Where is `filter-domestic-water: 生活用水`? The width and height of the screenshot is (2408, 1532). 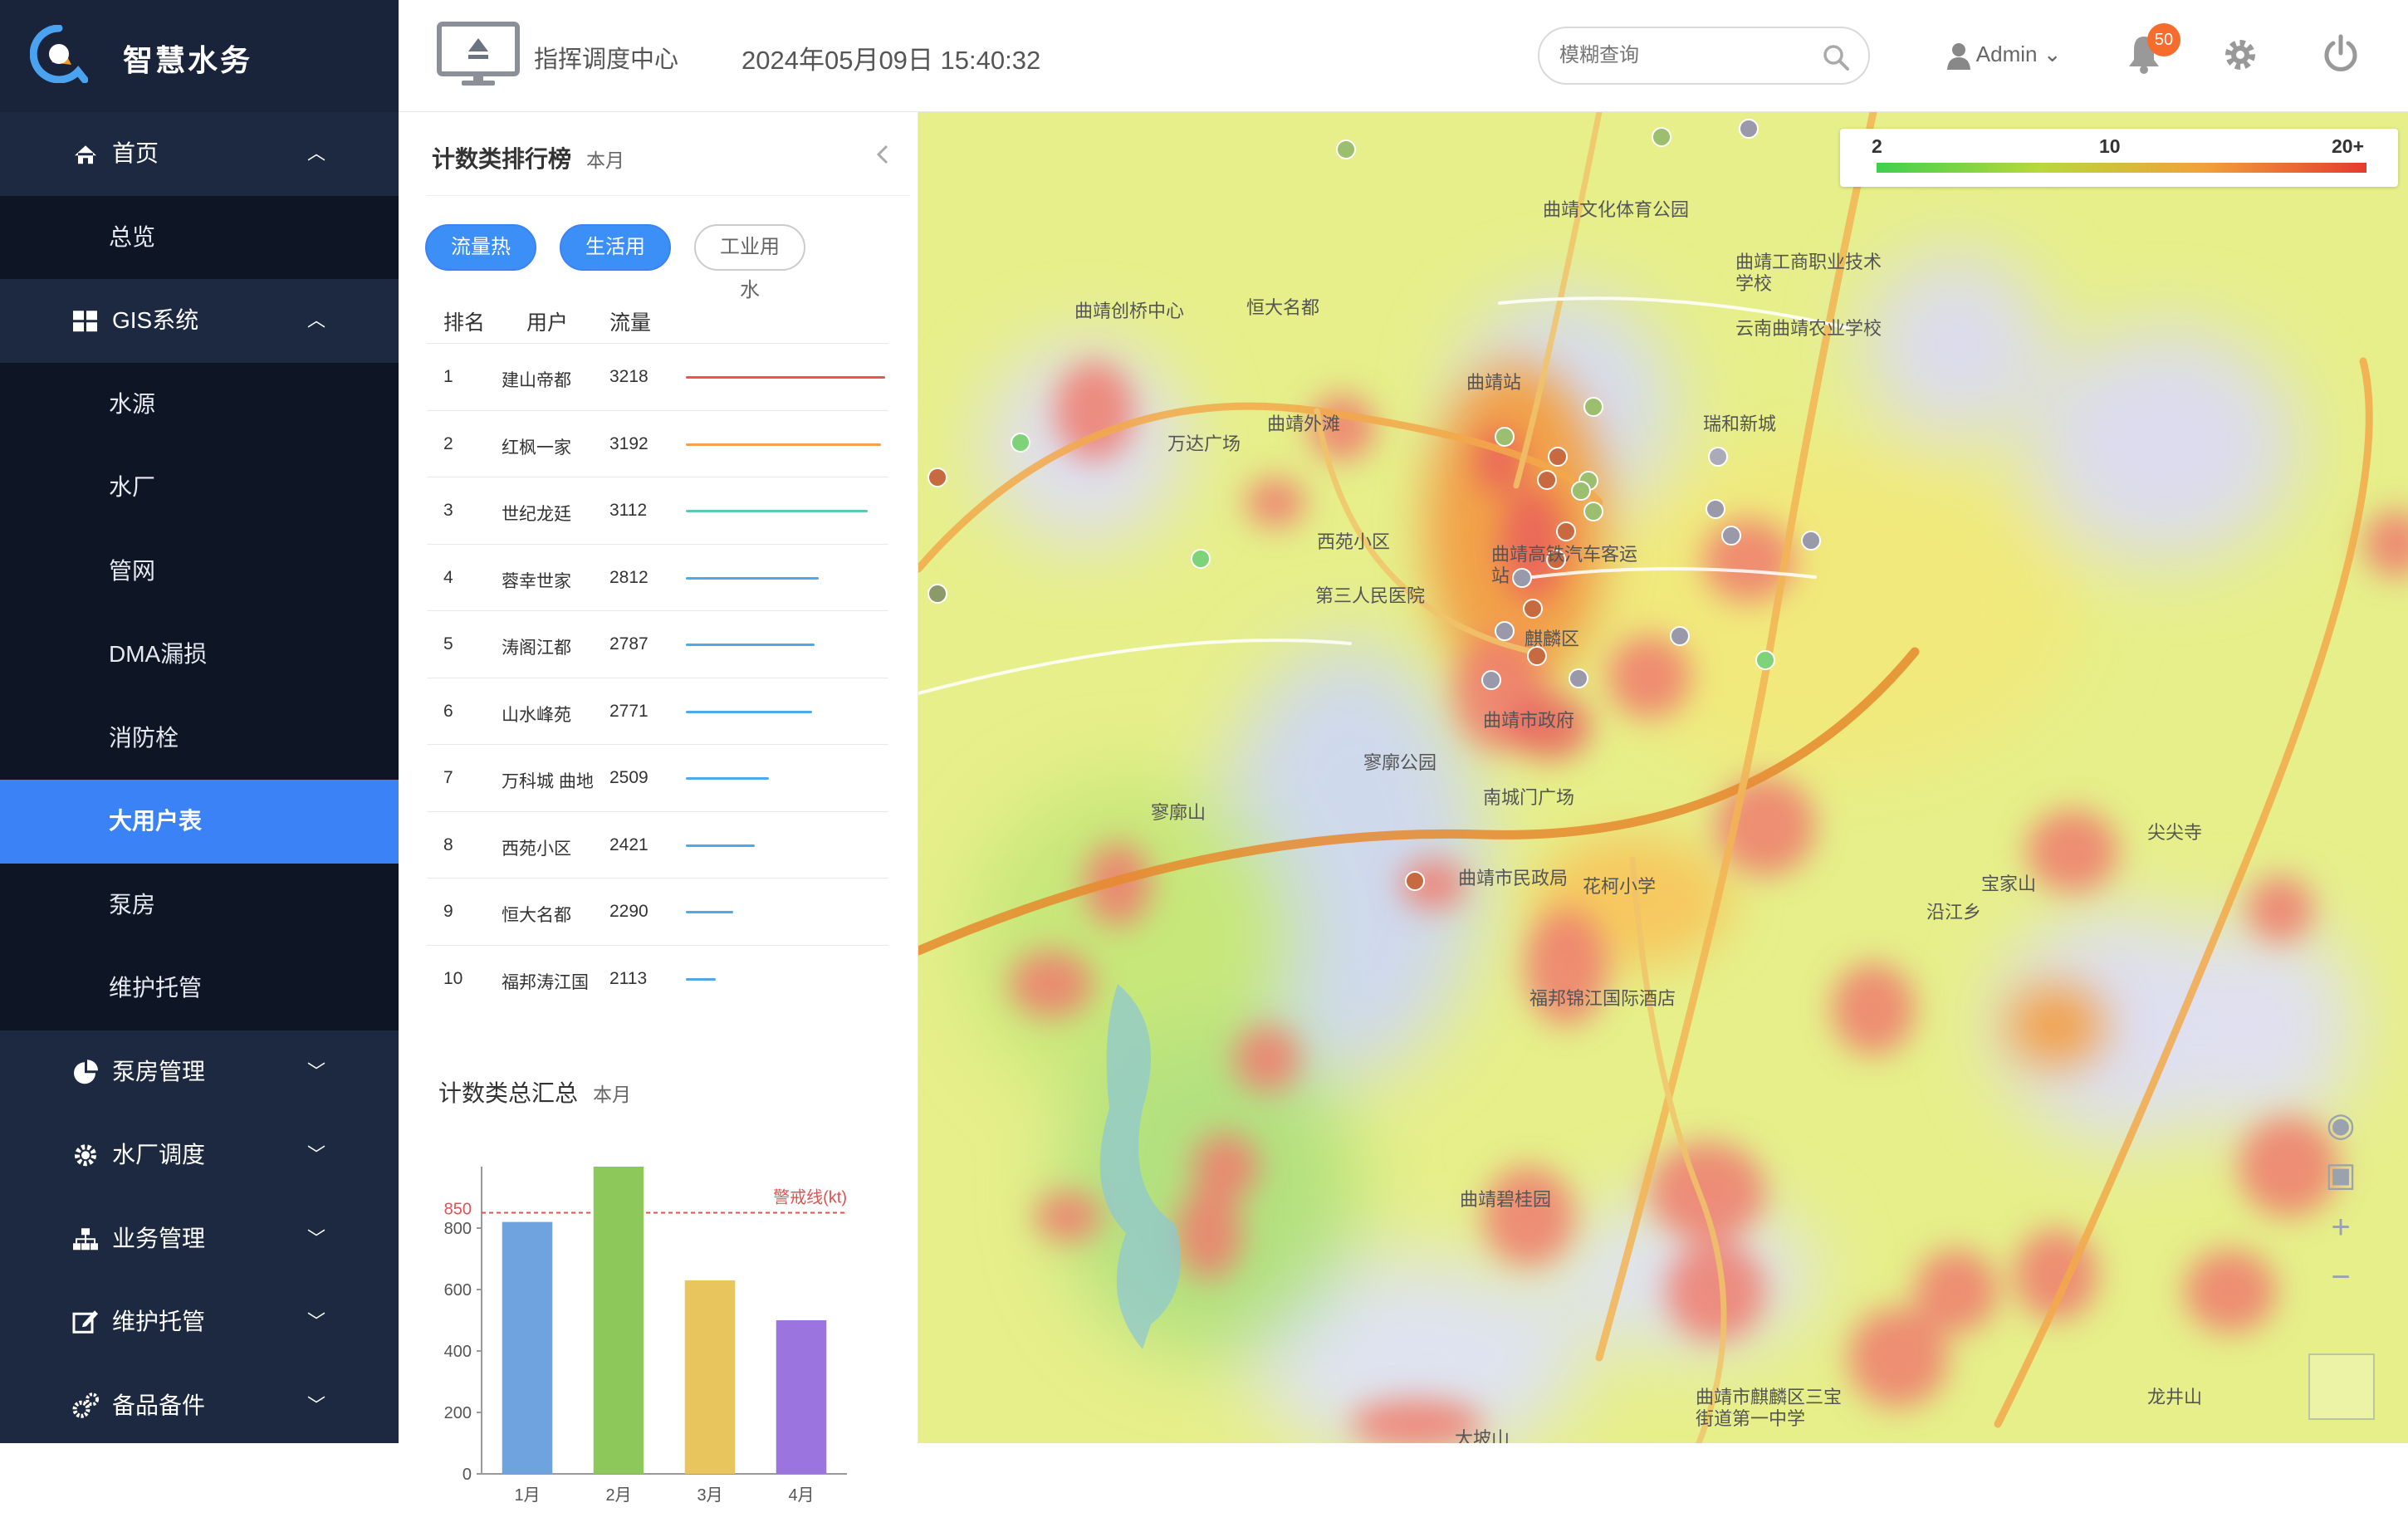 filter-domestic-water: 生活用水 is located at coordinates (615, 262).